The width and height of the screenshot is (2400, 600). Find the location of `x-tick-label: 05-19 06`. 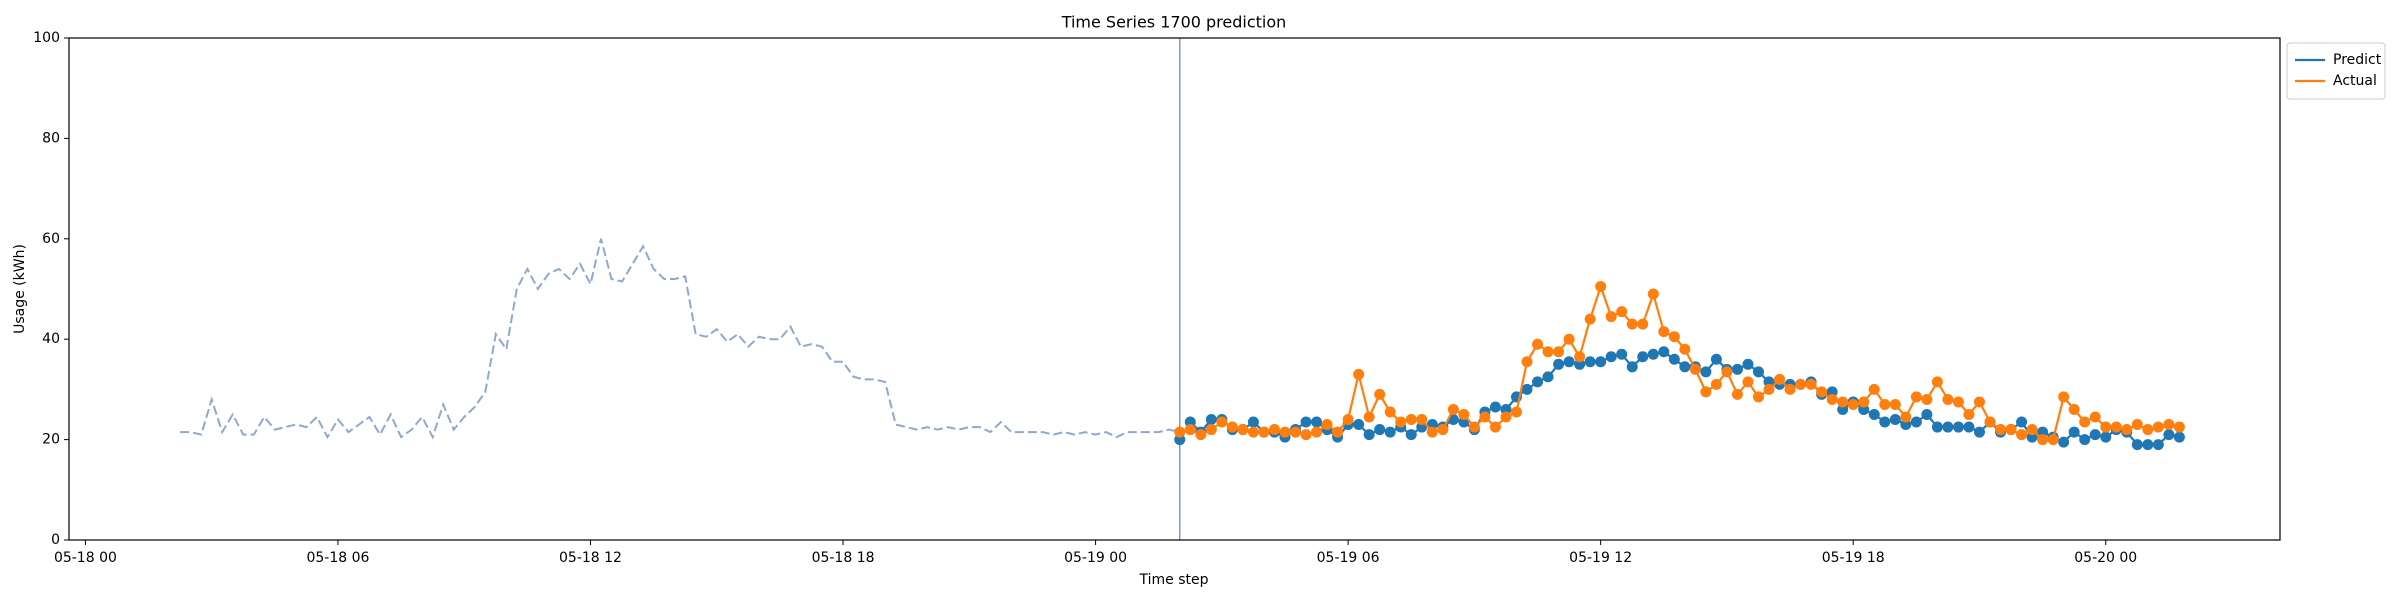

x-tick-label: 05-19 06 is located at coordinates (1348, 558).